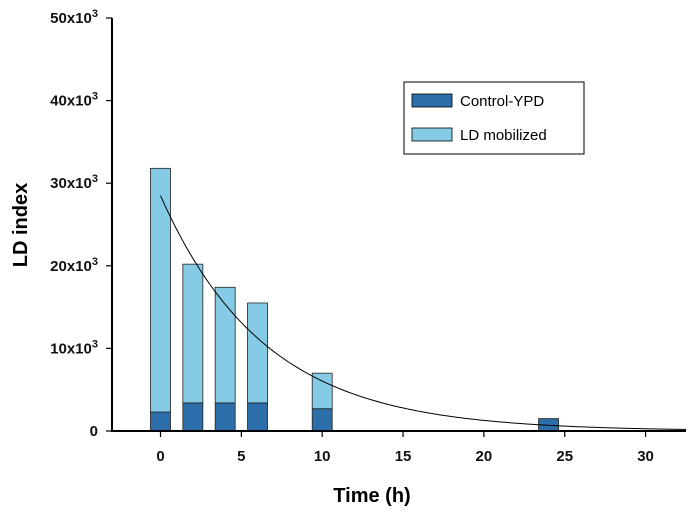  I want to click on legend-swatch-control-ypd, so click(432, 100).